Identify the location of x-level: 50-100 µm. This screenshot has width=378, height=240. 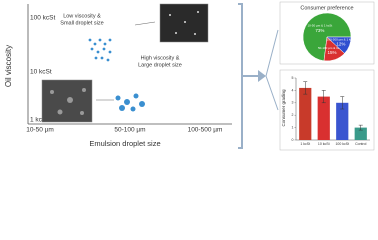
(129, 130).